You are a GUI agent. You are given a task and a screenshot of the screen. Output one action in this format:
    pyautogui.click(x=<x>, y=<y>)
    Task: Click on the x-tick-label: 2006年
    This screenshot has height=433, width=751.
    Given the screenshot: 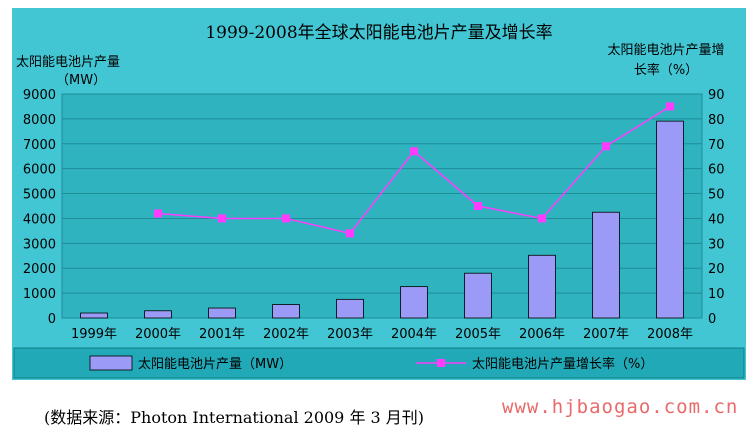 What is the action you would take?
    pyautogui.click(x=542, y=334)
    